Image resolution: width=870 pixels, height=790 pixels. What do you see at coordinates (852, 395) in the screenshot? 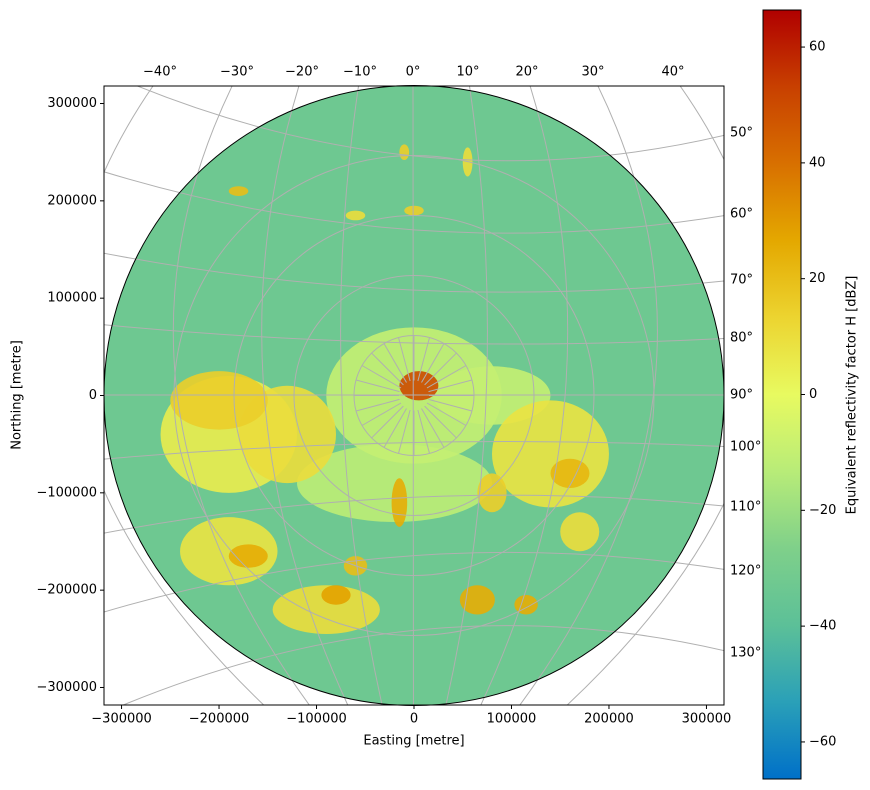
I see `colorbar-label: Equivalent reflectivity factor H [dBZ]` at bounding box center [852, 395].